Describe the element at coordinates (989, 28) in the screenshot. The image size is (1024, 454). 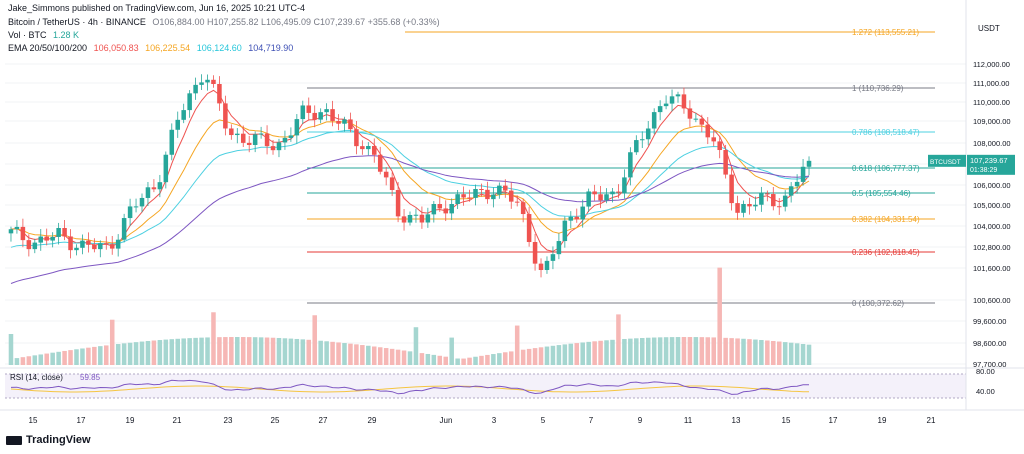
I see `price-axis-currency: USDT` at that location.